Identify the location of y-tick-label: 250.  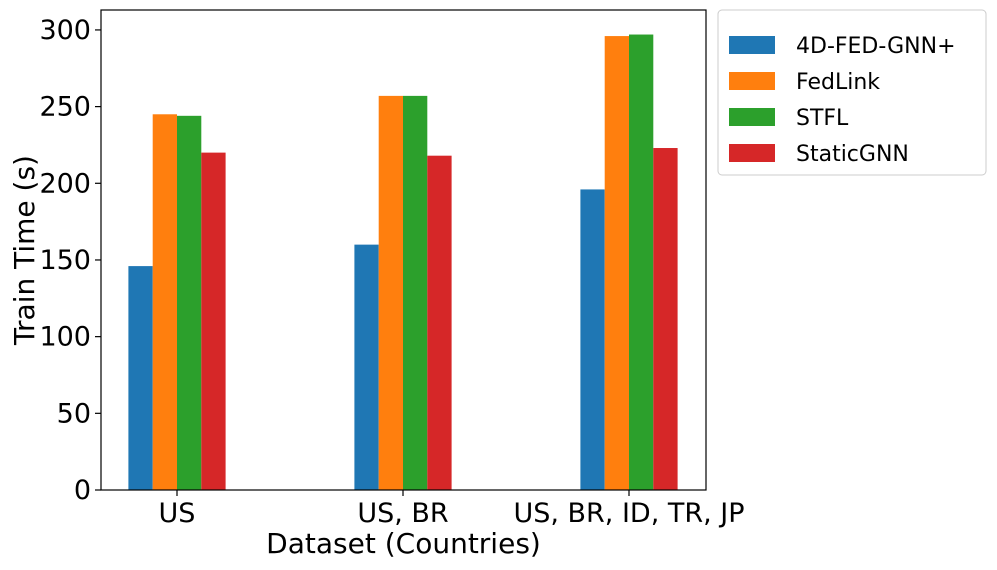
(65, 107).